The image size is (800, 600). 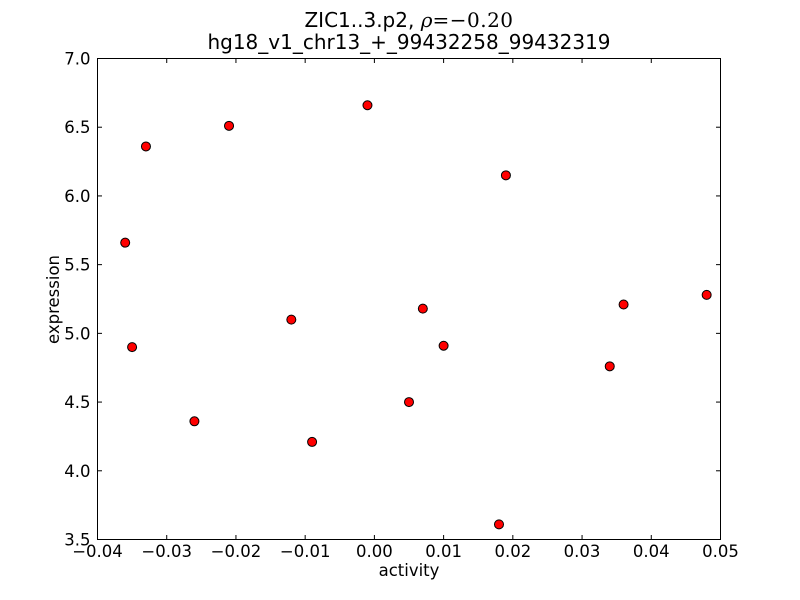 I want to click on x-tick-label: 0.05, so click(x=720, y=551).